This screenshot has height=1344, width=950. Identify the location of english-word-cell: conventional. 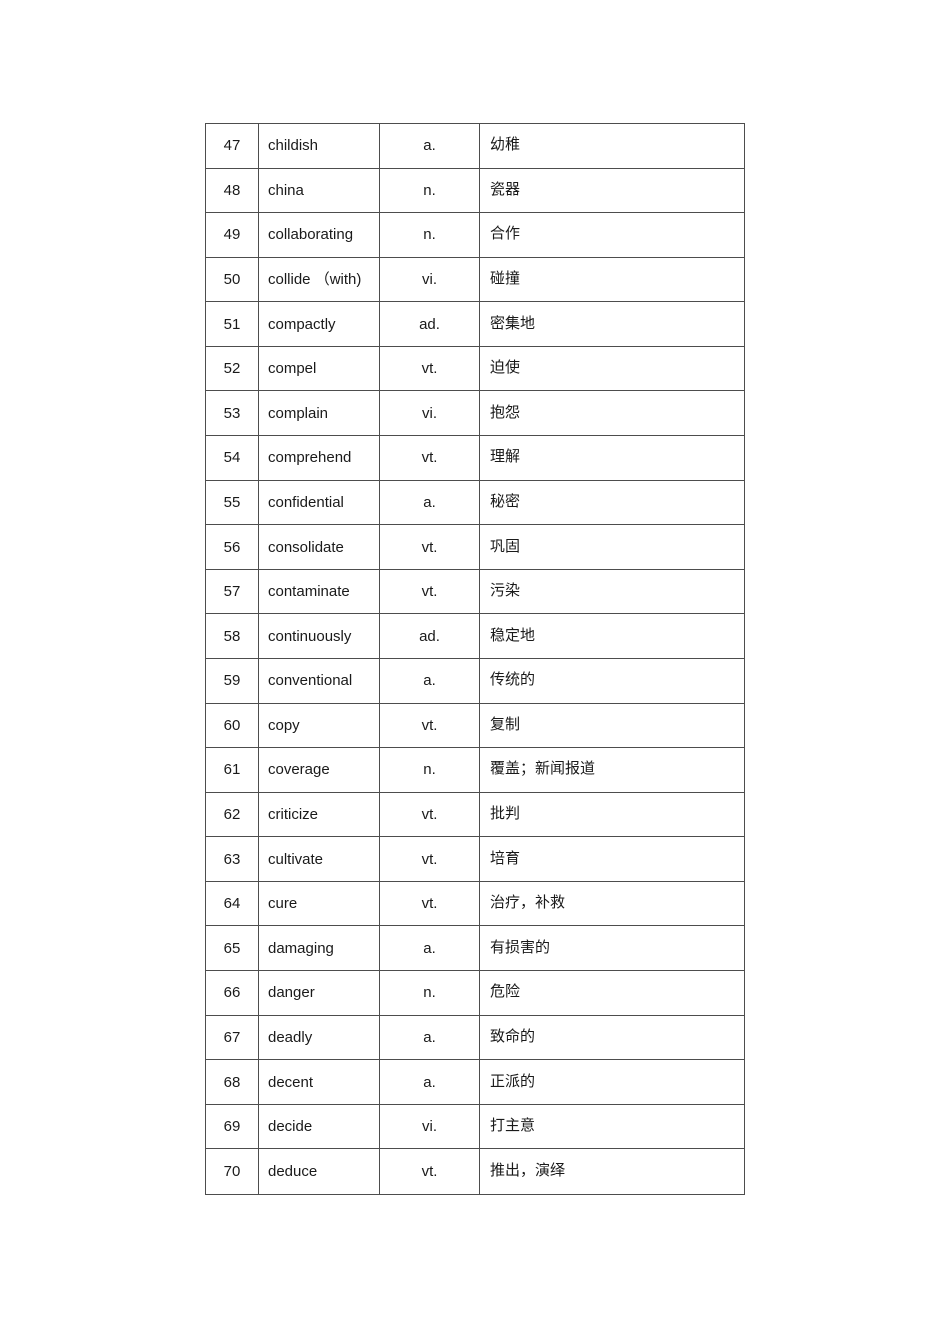
(319, 680).